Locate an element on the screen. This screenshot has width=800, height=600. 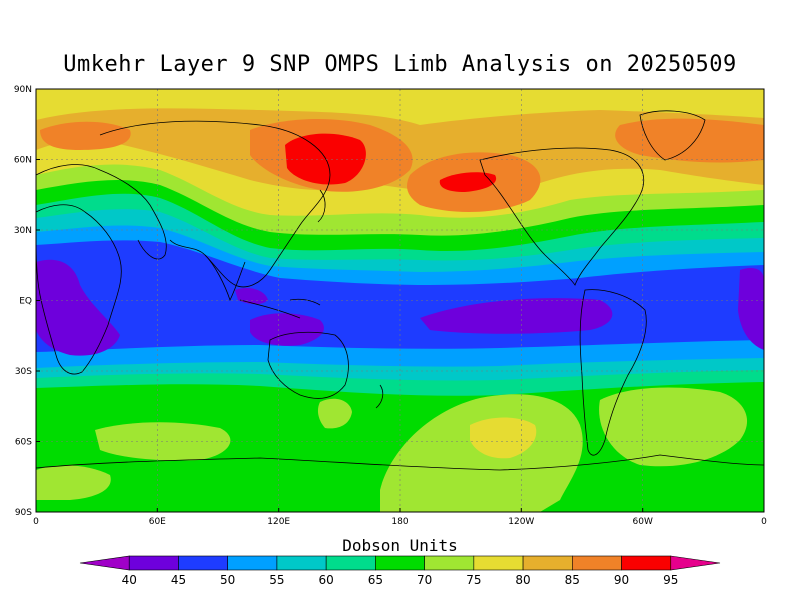
colorbar: 40 45 50 55 60 65 70 75 80 85 90 95 is located at coordinates (400, 571).